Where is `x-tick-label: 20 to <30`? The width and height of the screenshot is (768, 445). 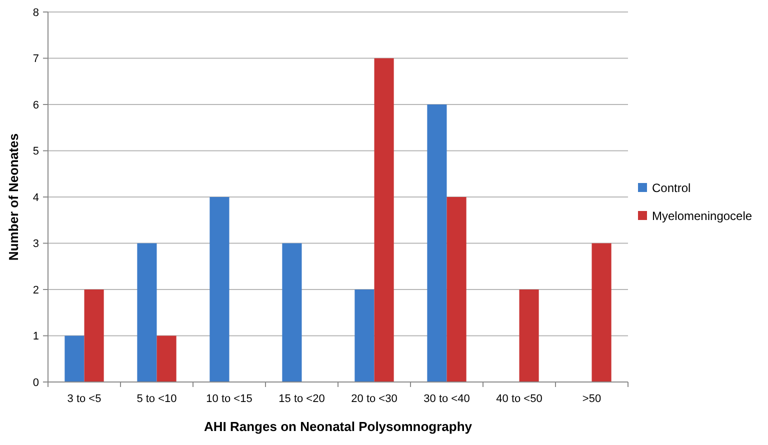 x-tick-label: 20 to <30 is located at coordinates (374, 399).